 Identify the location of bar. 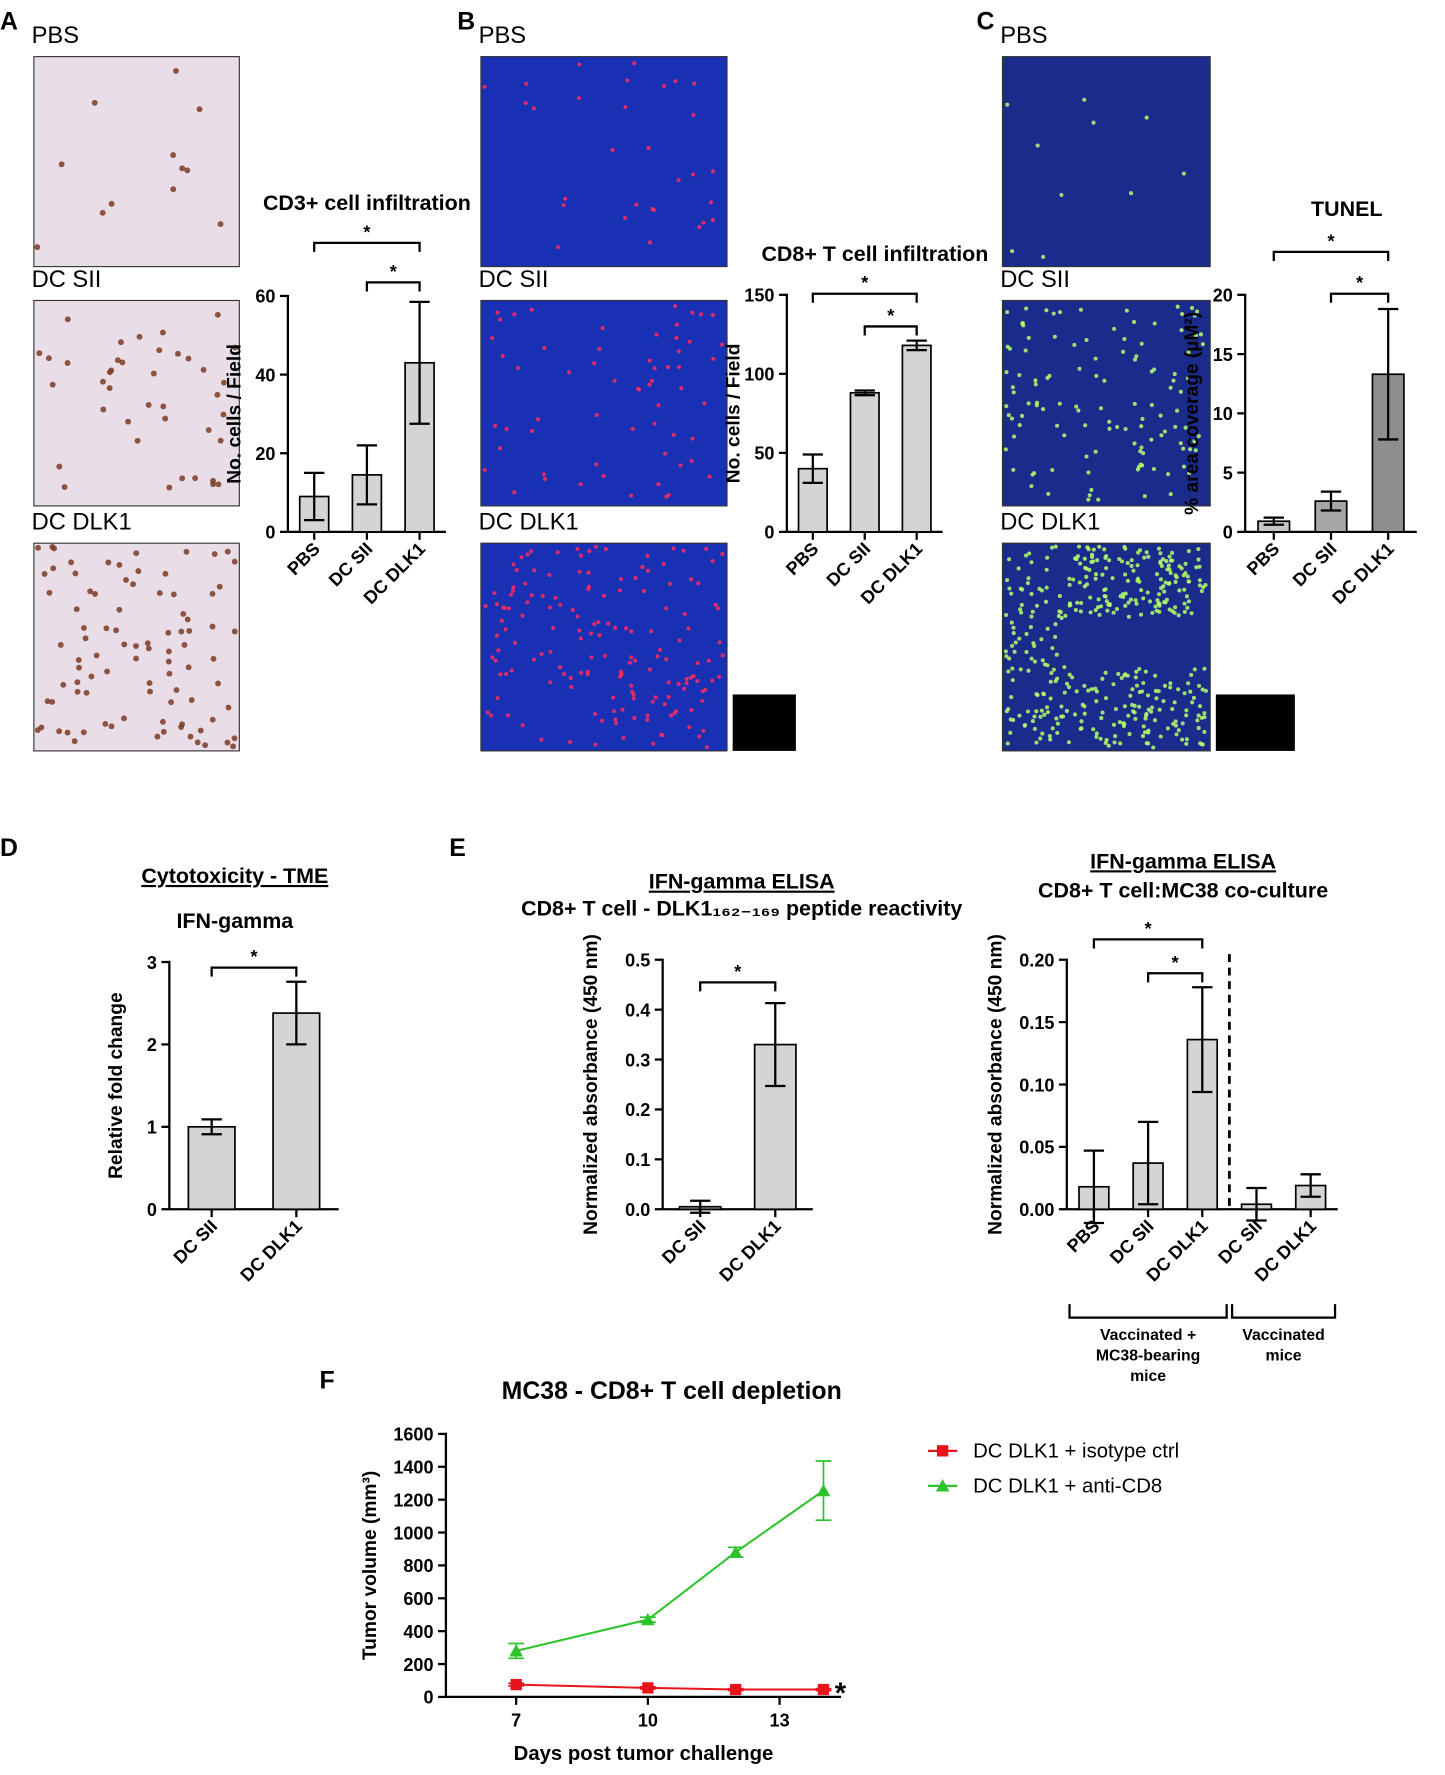
(1331, 516).